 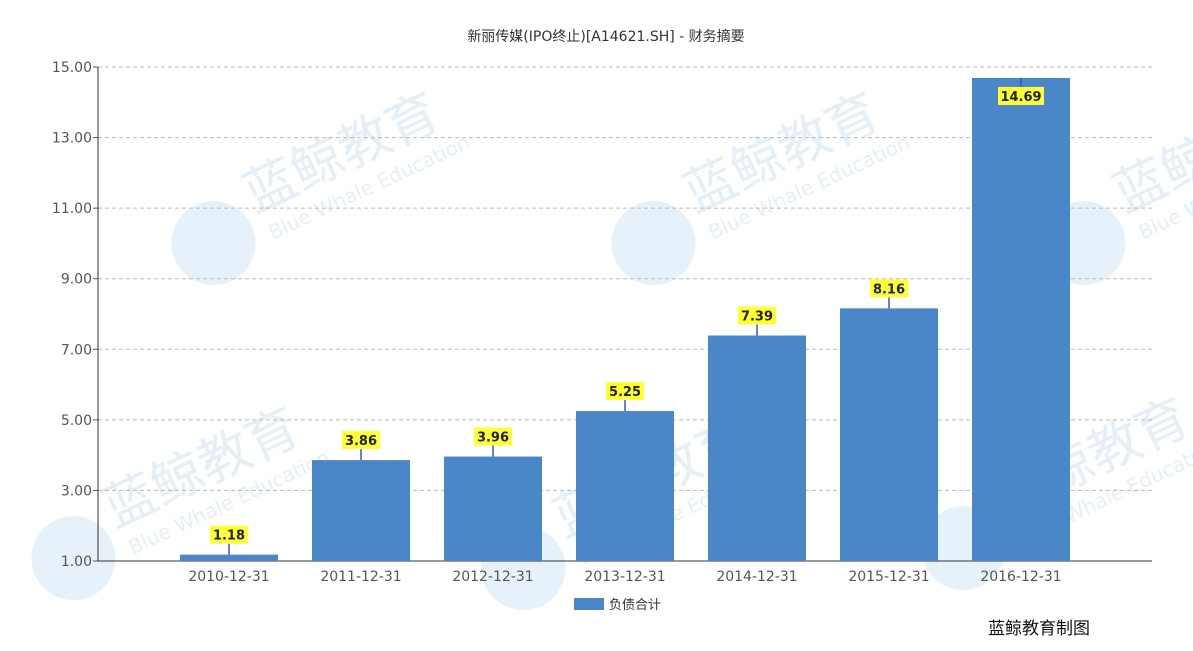 What do you see at coordinates (76, 350) in the screenshot?
I see `y-tick-label: 7.00` at bounding box center [76, 350].